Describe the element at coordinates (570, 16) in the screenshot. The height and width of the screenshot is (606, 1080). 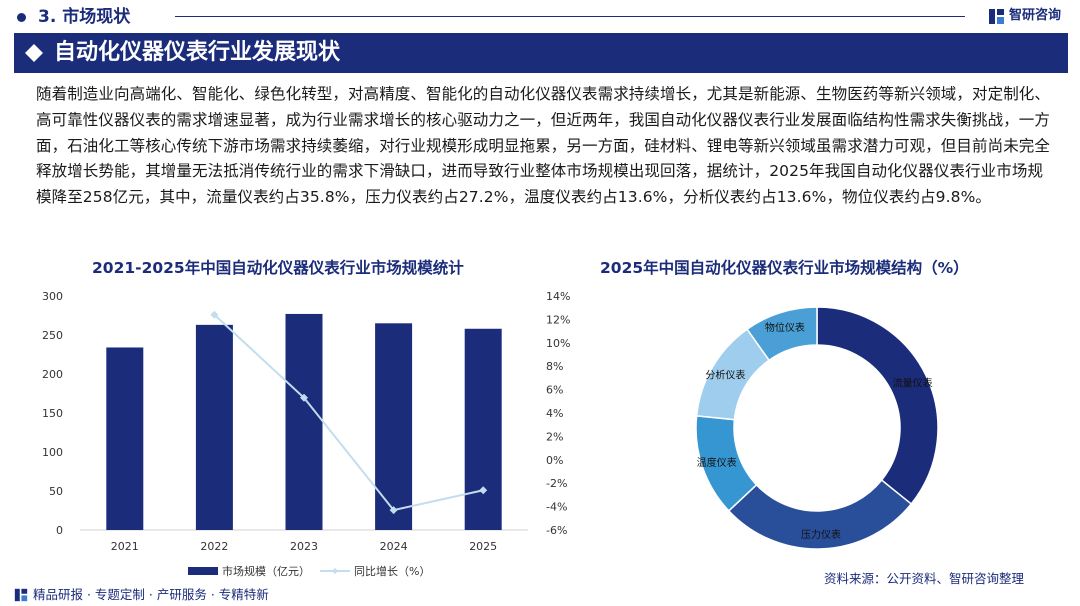
I see `header-divider` at that location.